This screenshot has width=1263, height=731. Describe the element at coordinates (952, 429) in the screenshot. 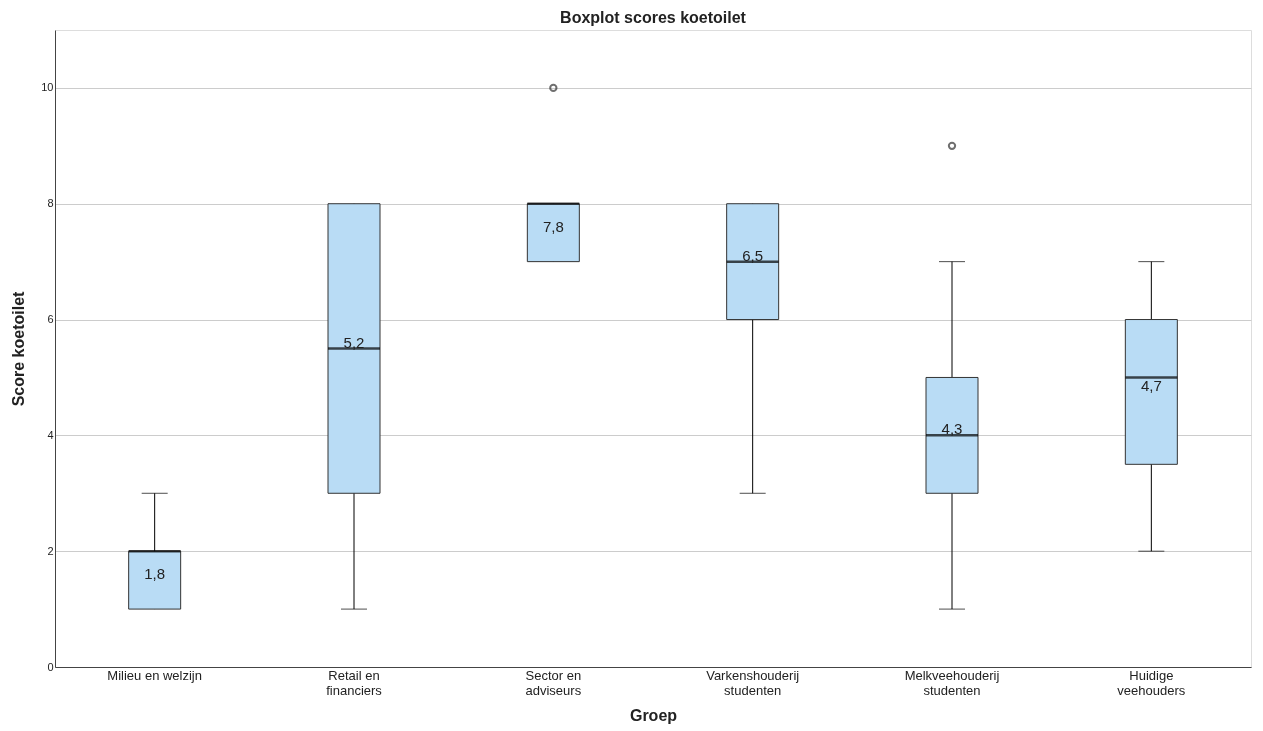

I see `text: 4,3` at that location.